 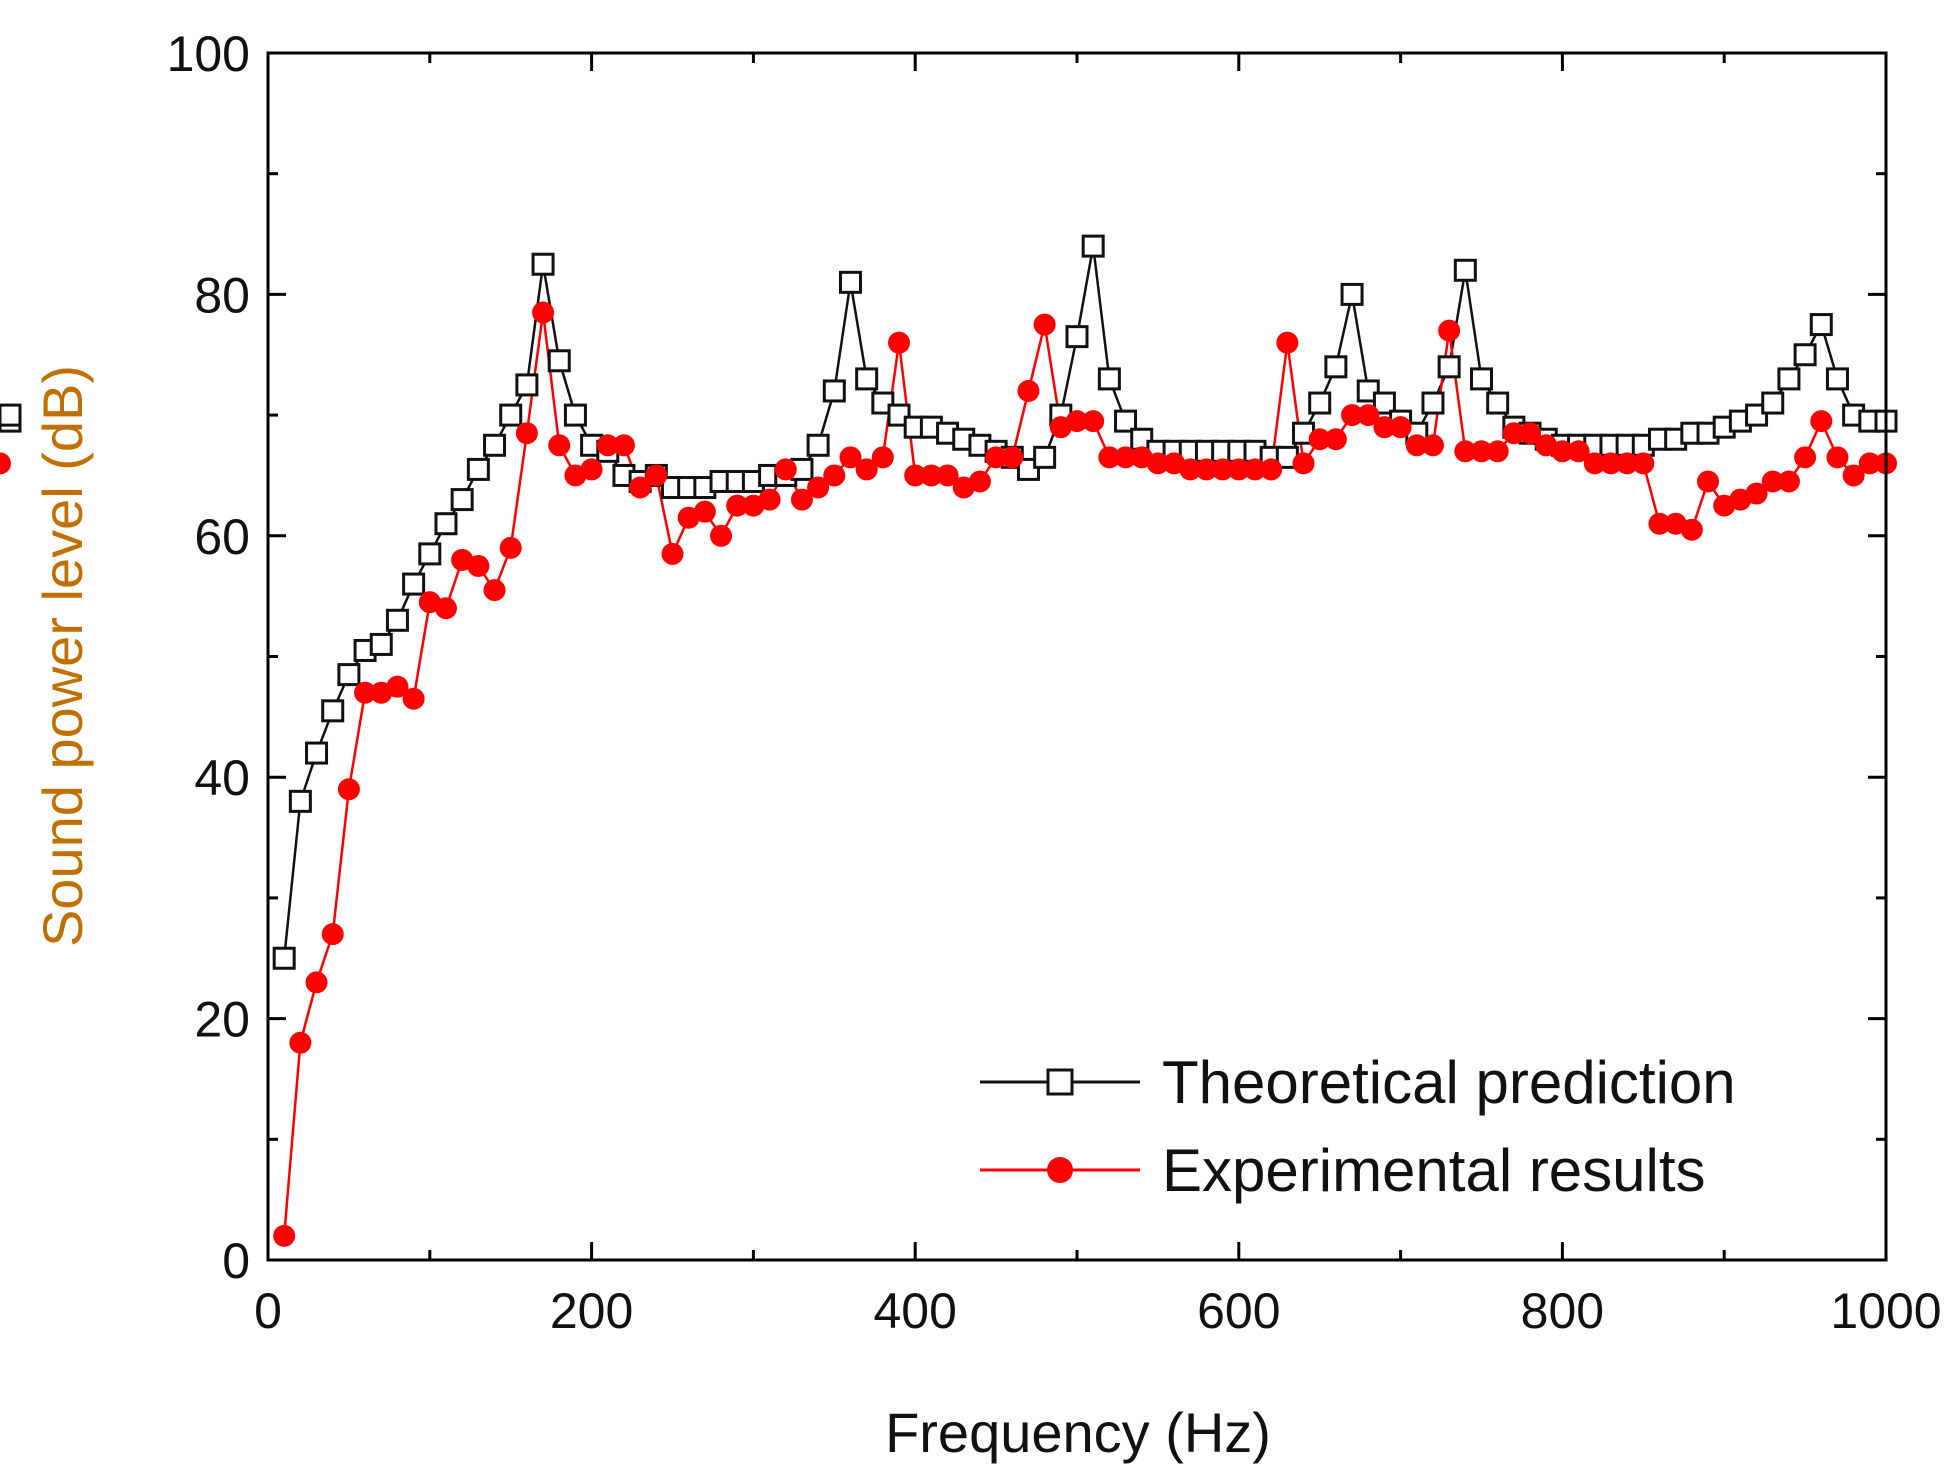 I want to click on legend-marker-theoretical, so click(x=1060, y=1082).